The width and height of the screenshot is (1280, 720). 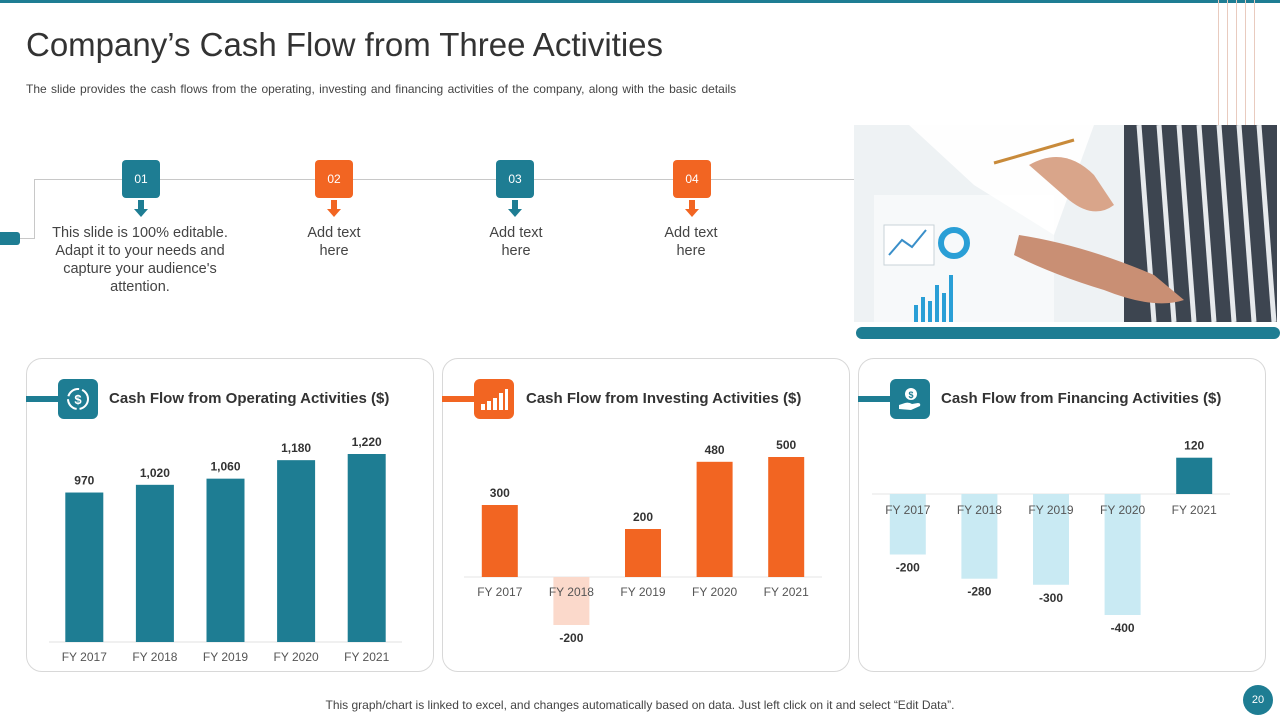 I want to click on chart-value-label: -400, so click(x=1123, y=628).